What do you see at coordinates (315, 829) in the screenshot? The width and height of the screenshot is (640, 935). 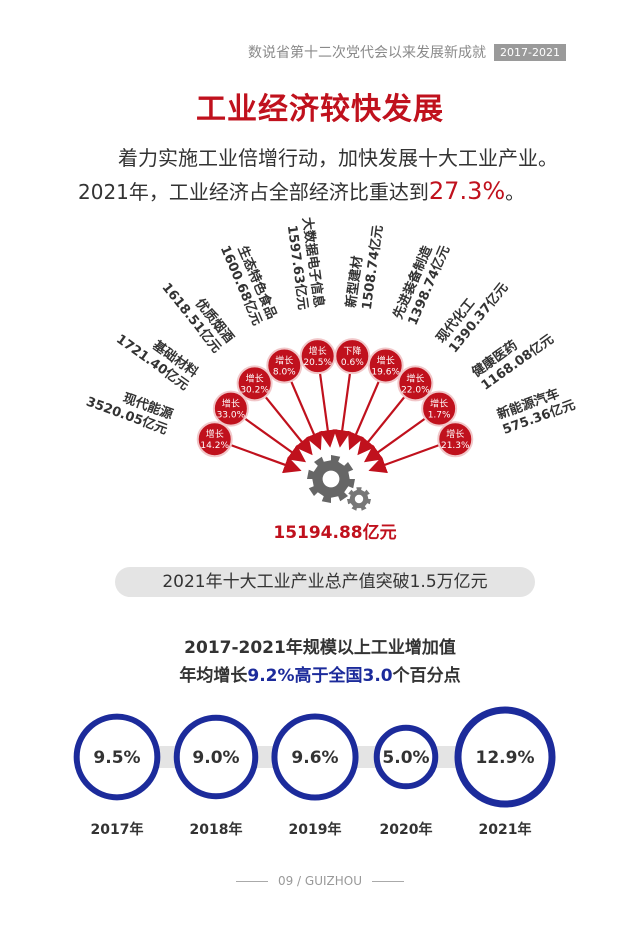 I see `year-label: 2019年` at bounding box center [315, 829].